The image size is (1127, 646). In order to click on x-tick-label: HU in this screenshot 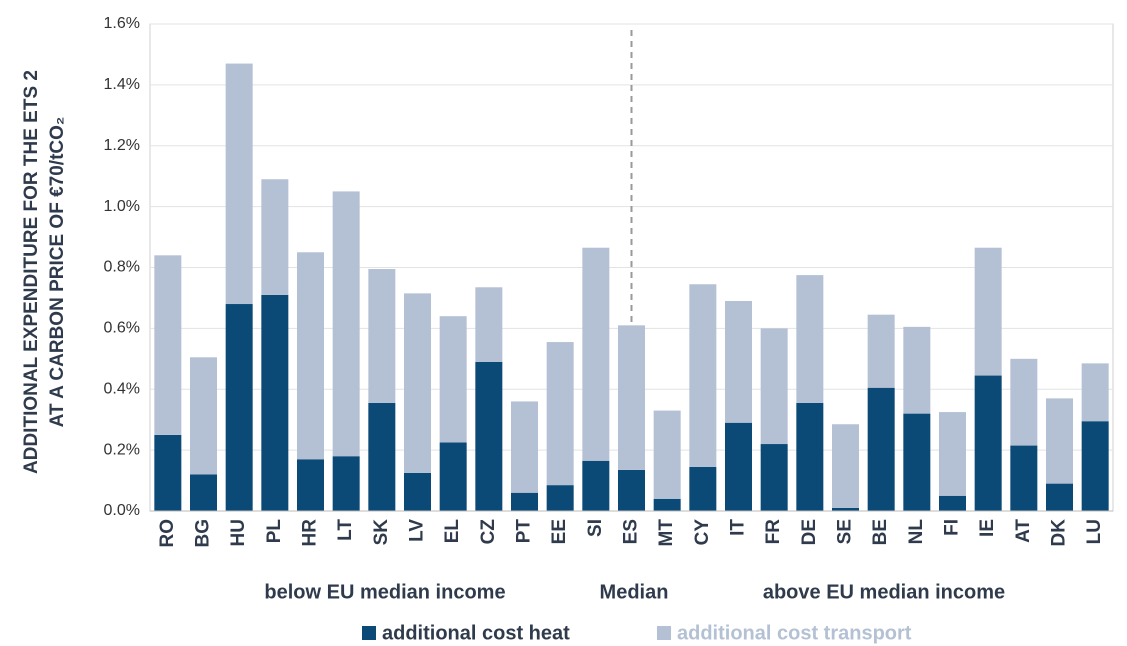, I will do `click(238, 532)`.